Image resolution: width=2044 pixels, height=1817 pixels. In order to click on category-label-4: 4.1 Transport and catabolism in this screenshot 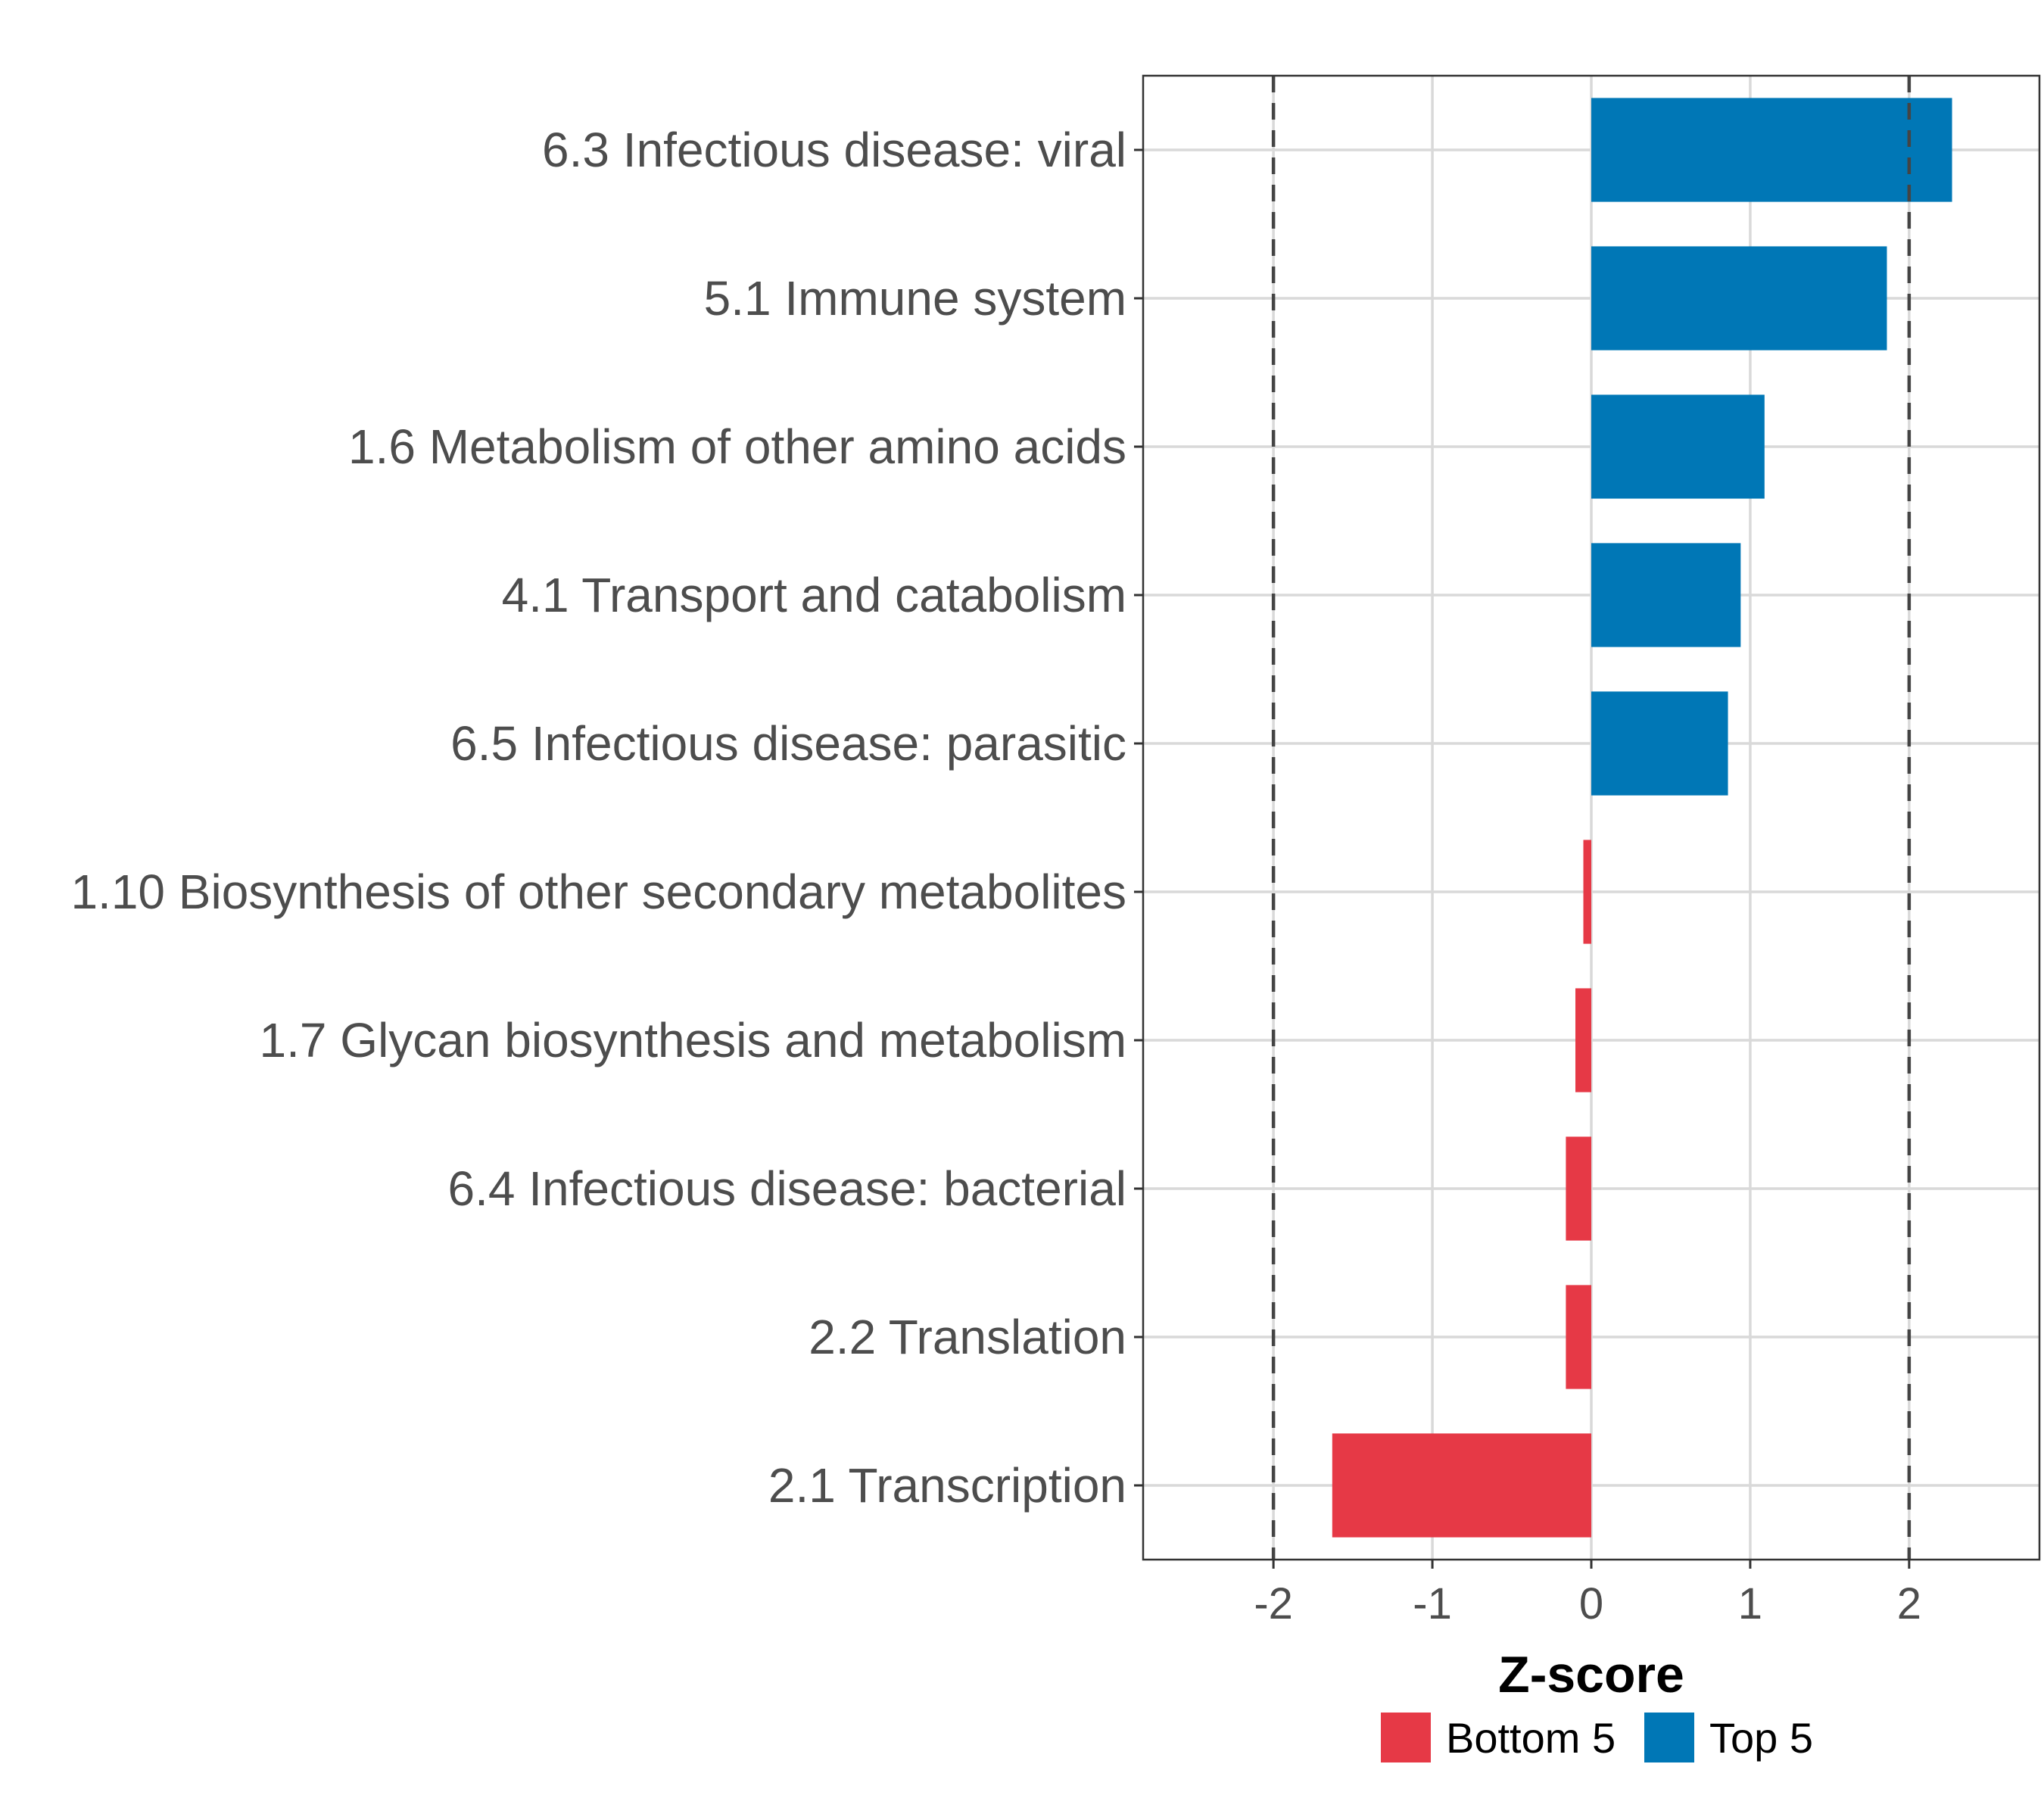, I will do `click(814, 595)`.